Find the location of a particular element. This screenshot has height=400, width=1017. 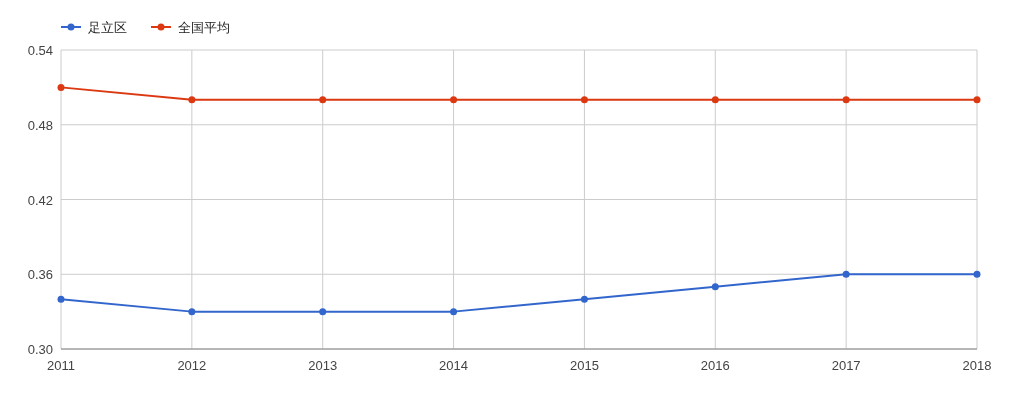

y-tick-label: 0.42 is located at coordinates (40, 200).